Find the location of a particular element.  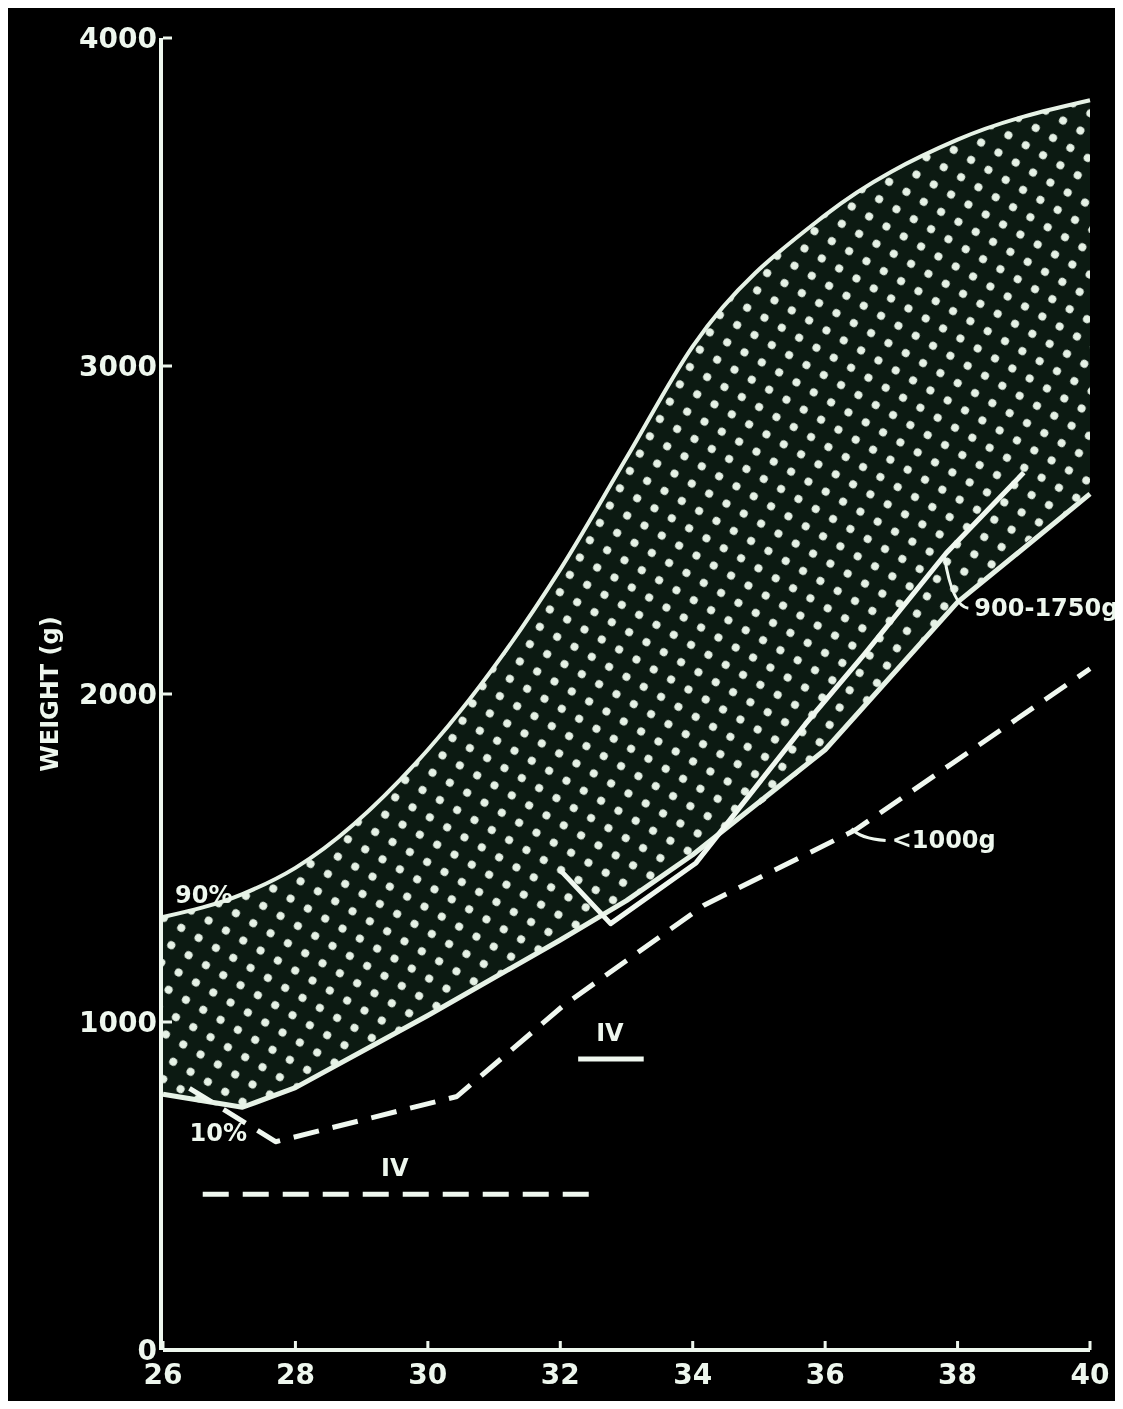

x-tick-label: 36 is located at coordinates (825, 1374).